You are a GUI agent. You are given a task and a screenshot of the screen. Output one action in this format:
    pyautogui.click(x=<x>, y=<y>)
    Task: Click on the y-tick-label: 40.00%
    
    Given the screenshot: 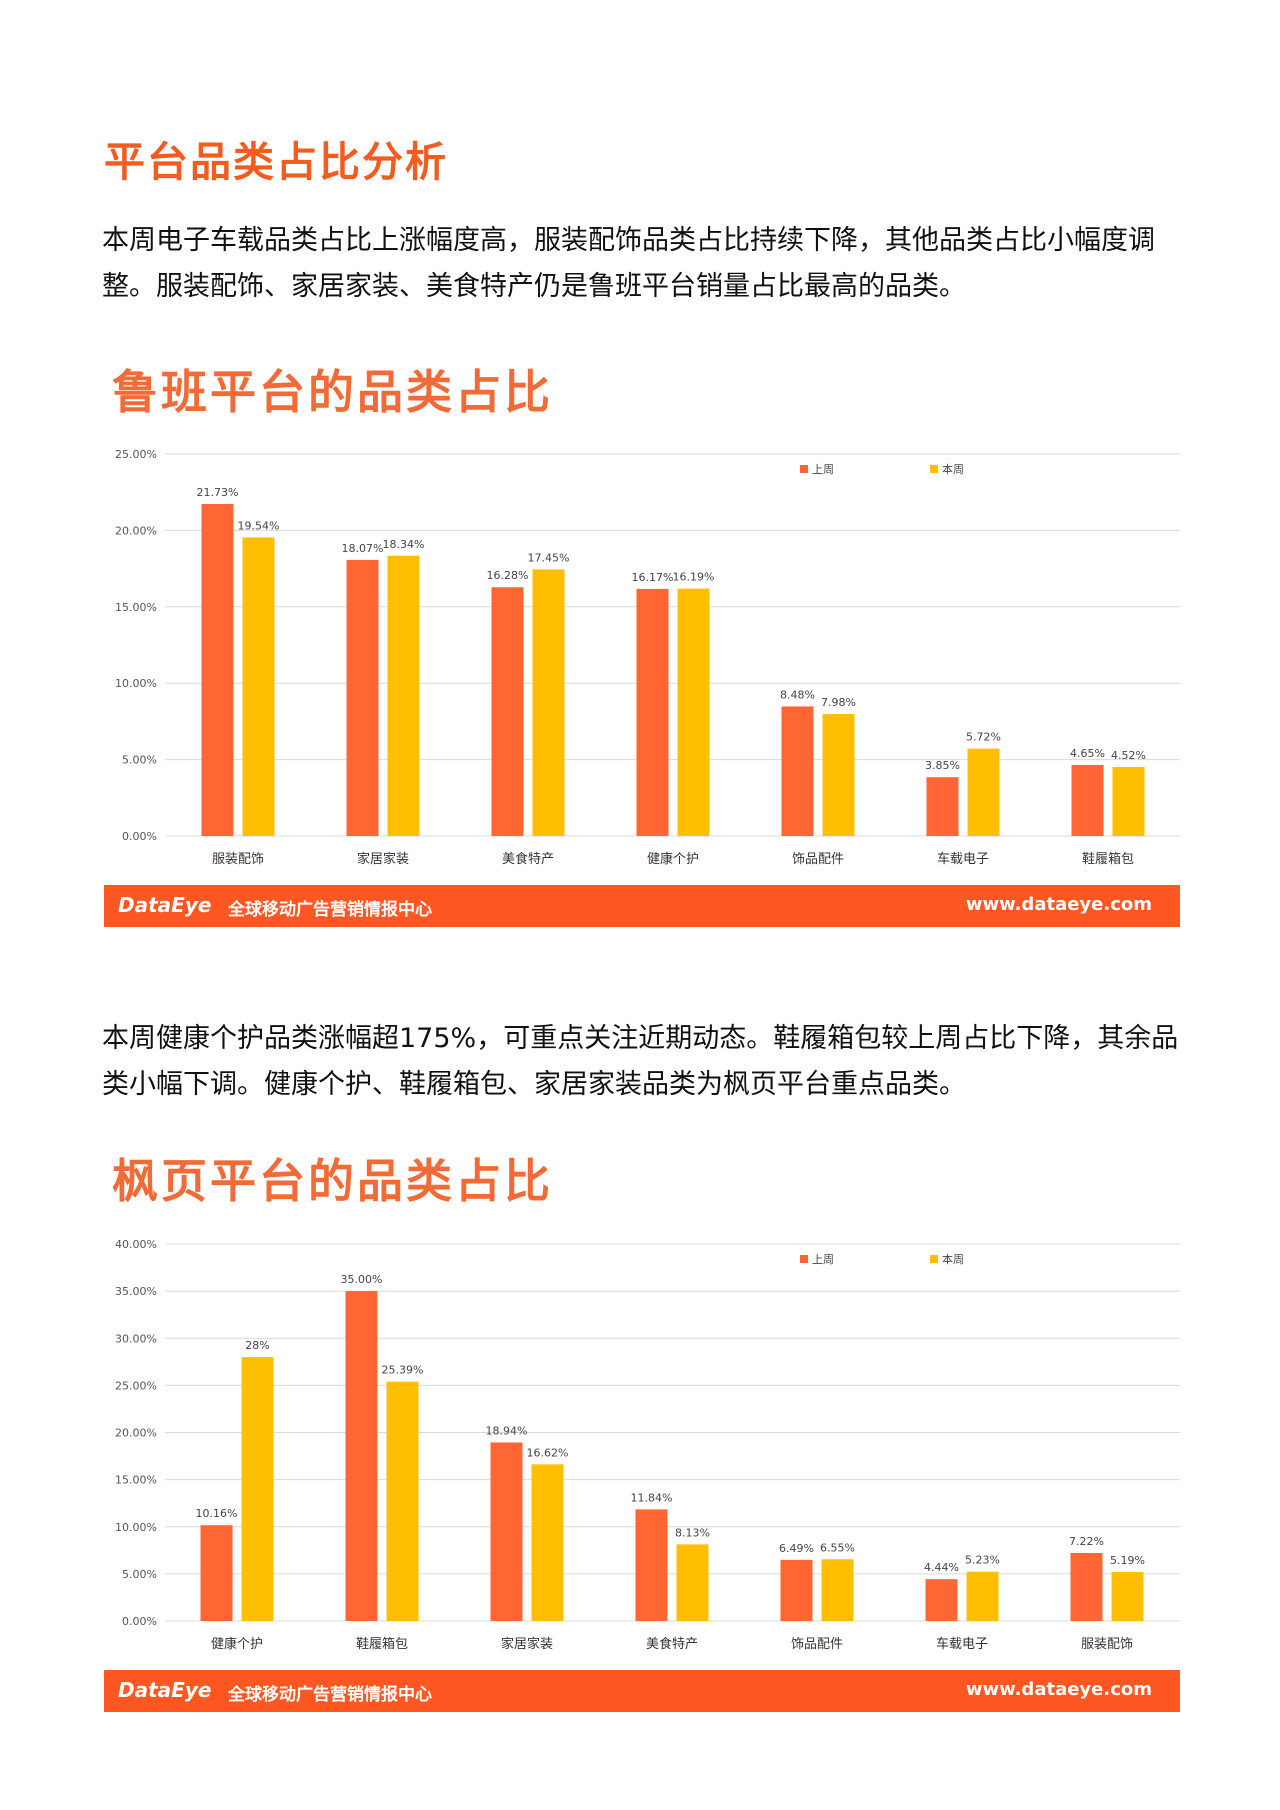 What is the action you would take?
    pyautogui.click(x=136, y=1244)
    